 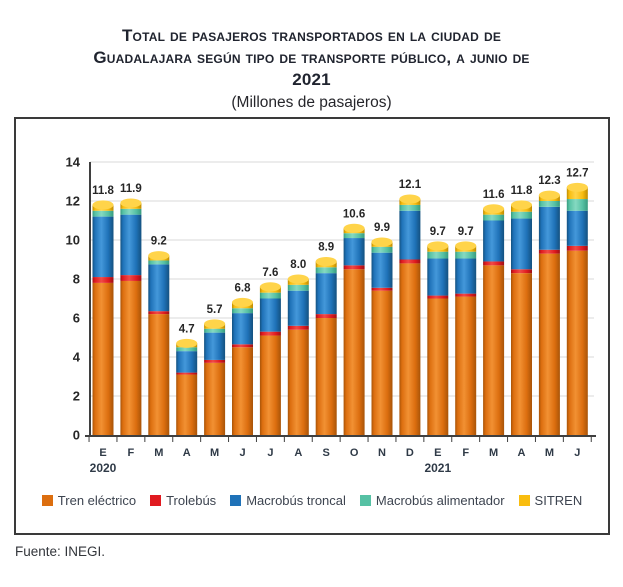 I want to click on bar-group: 9.9 N, so click(x=382, y=340).